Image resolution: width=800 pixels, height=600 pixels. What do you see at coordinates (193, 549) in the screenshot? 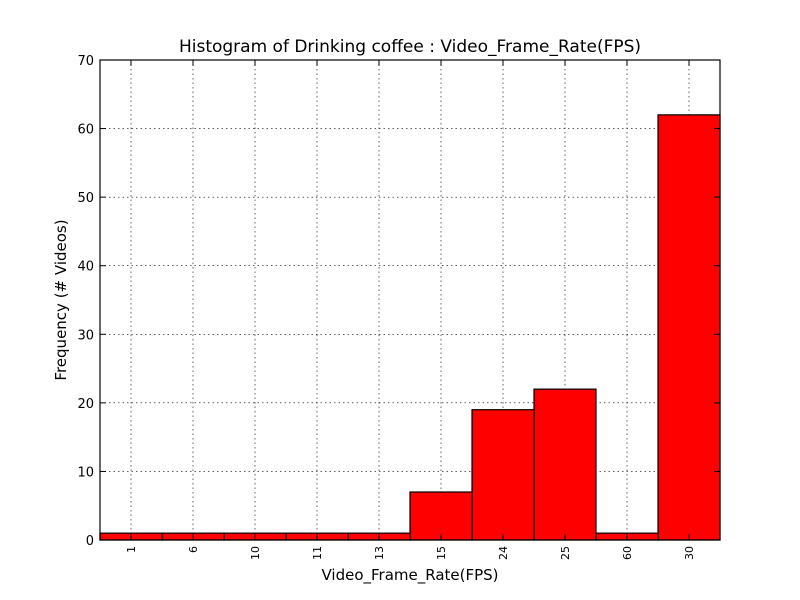
I see `x-tick-label: 6` at bounding box center [193, 549].